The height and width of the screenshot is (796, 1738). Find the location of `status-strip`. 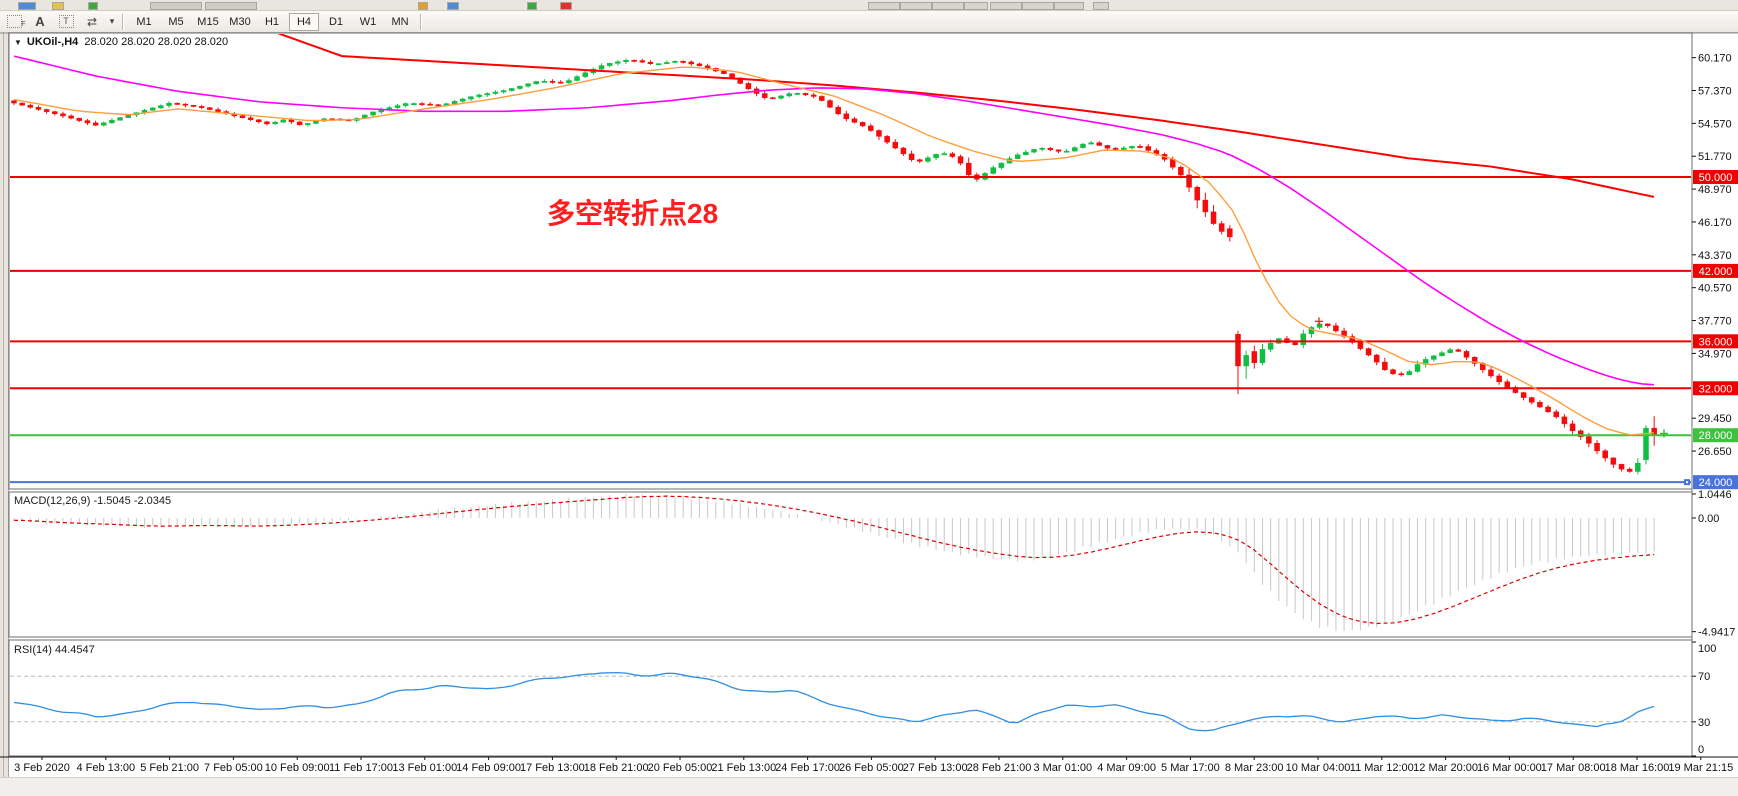

status-strip is located at coordinates (869, 786).